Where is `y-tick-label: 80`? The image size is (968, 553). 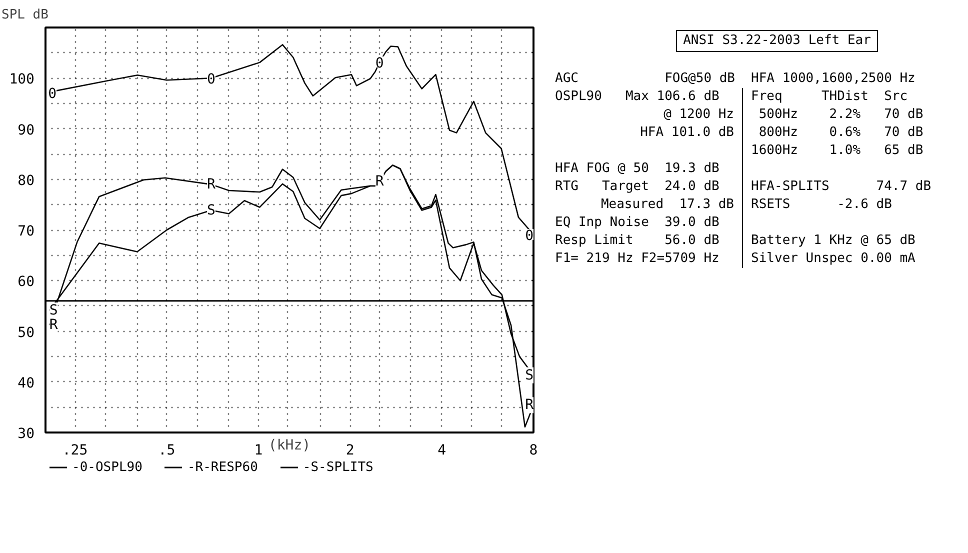 y-tick-label: 80 is located at coordinates (26, 180).